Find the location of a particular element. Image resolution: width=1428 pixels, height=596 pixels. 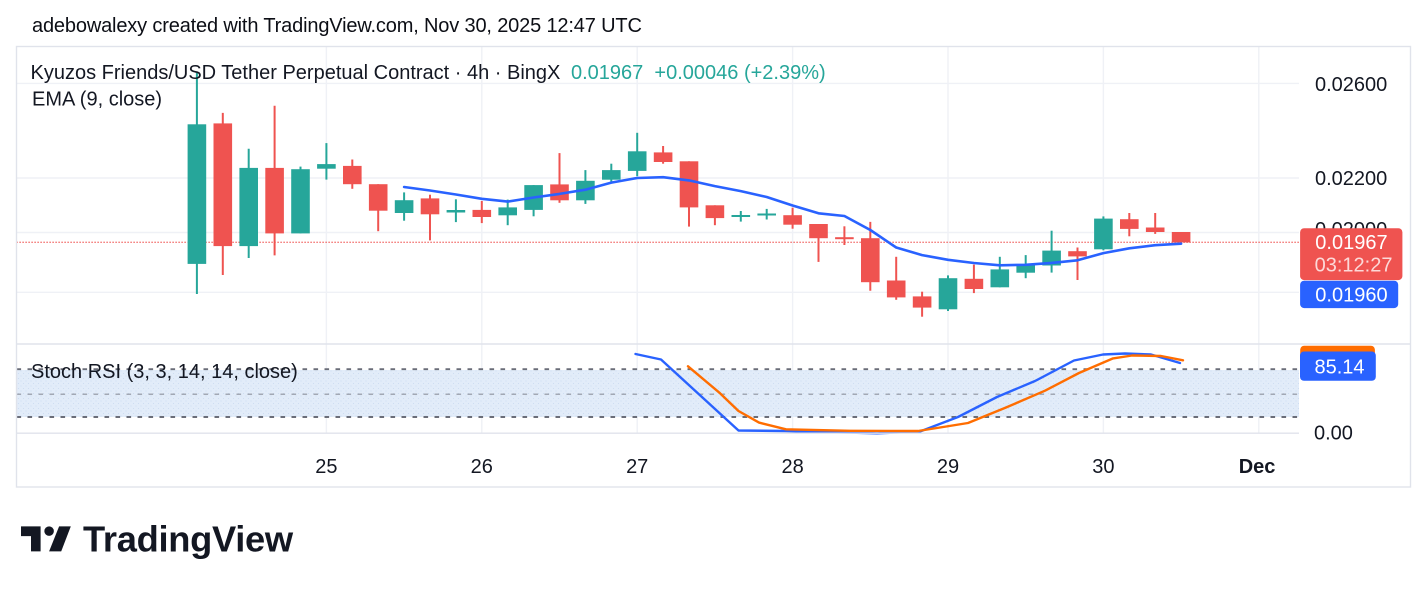

svg-text: 0.01967 is located at coordinates (1351, 243).